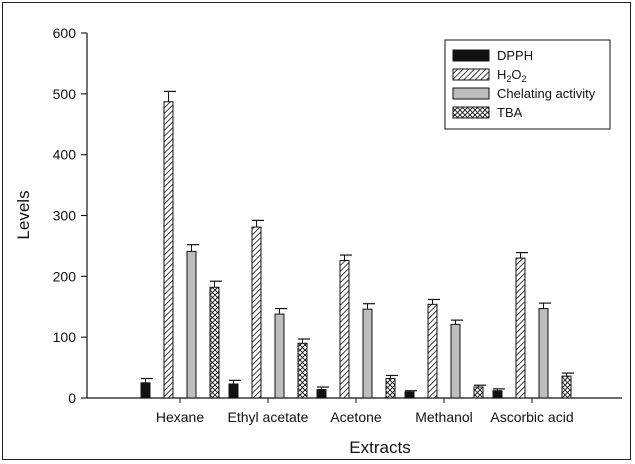 Image resolution: width=635 pixels, height=464 pixels. I want to click on legend-label: H2O2, so click(512, 75).